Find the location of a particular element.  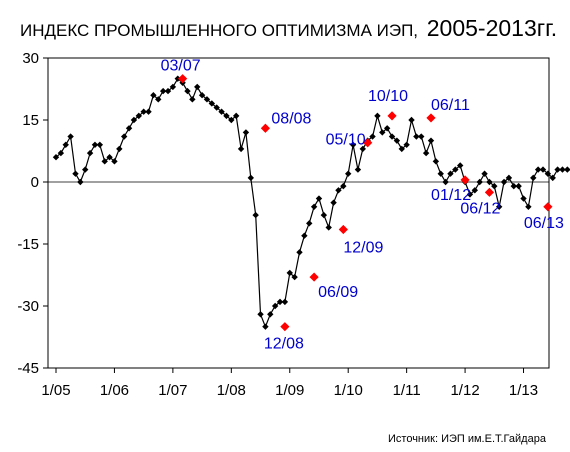

annotation-label: 12/08 is located at coordinates (284, 344).